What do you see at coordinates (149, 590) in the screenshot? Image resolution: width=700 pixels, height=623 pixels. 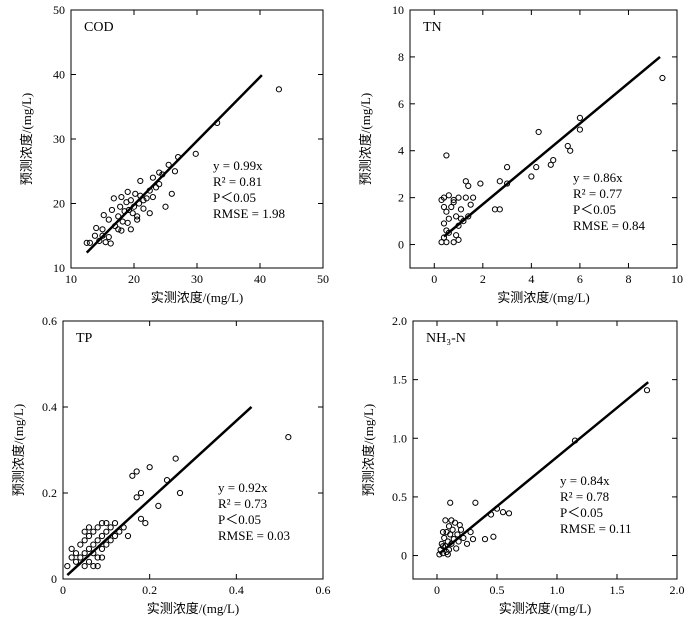 I see `x-tick-label: 0.2` at bounding box center [149, 590].